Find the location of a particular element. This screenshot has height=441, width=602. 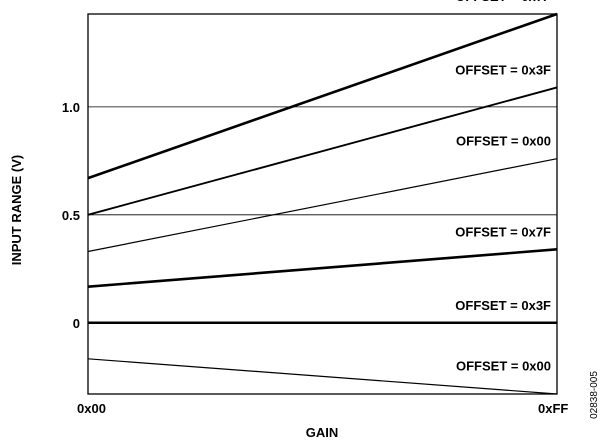

y-tick-labels: 0 0.5 1.0 is located at coordinates (71, 215).